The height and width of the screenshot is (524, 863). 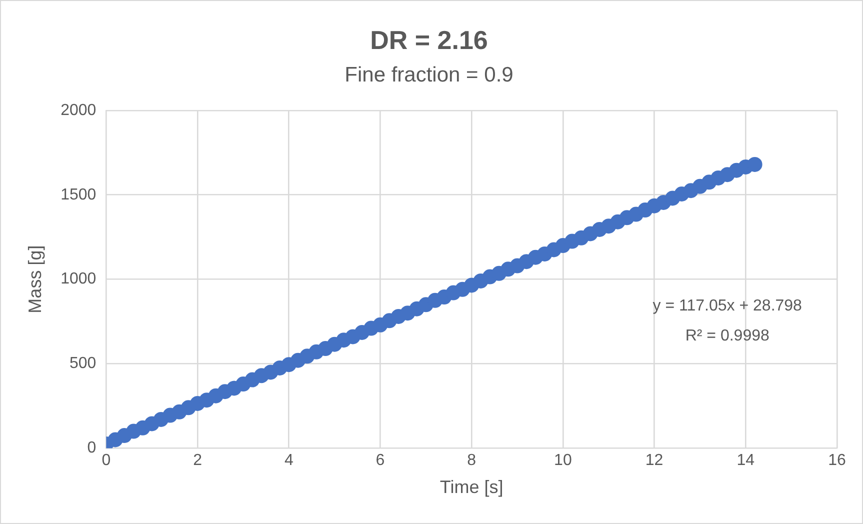 What do you see at coordinates (289, 461) in the screenshot?
I see `x-tick-label: 4` at bounding box center [289, 461].